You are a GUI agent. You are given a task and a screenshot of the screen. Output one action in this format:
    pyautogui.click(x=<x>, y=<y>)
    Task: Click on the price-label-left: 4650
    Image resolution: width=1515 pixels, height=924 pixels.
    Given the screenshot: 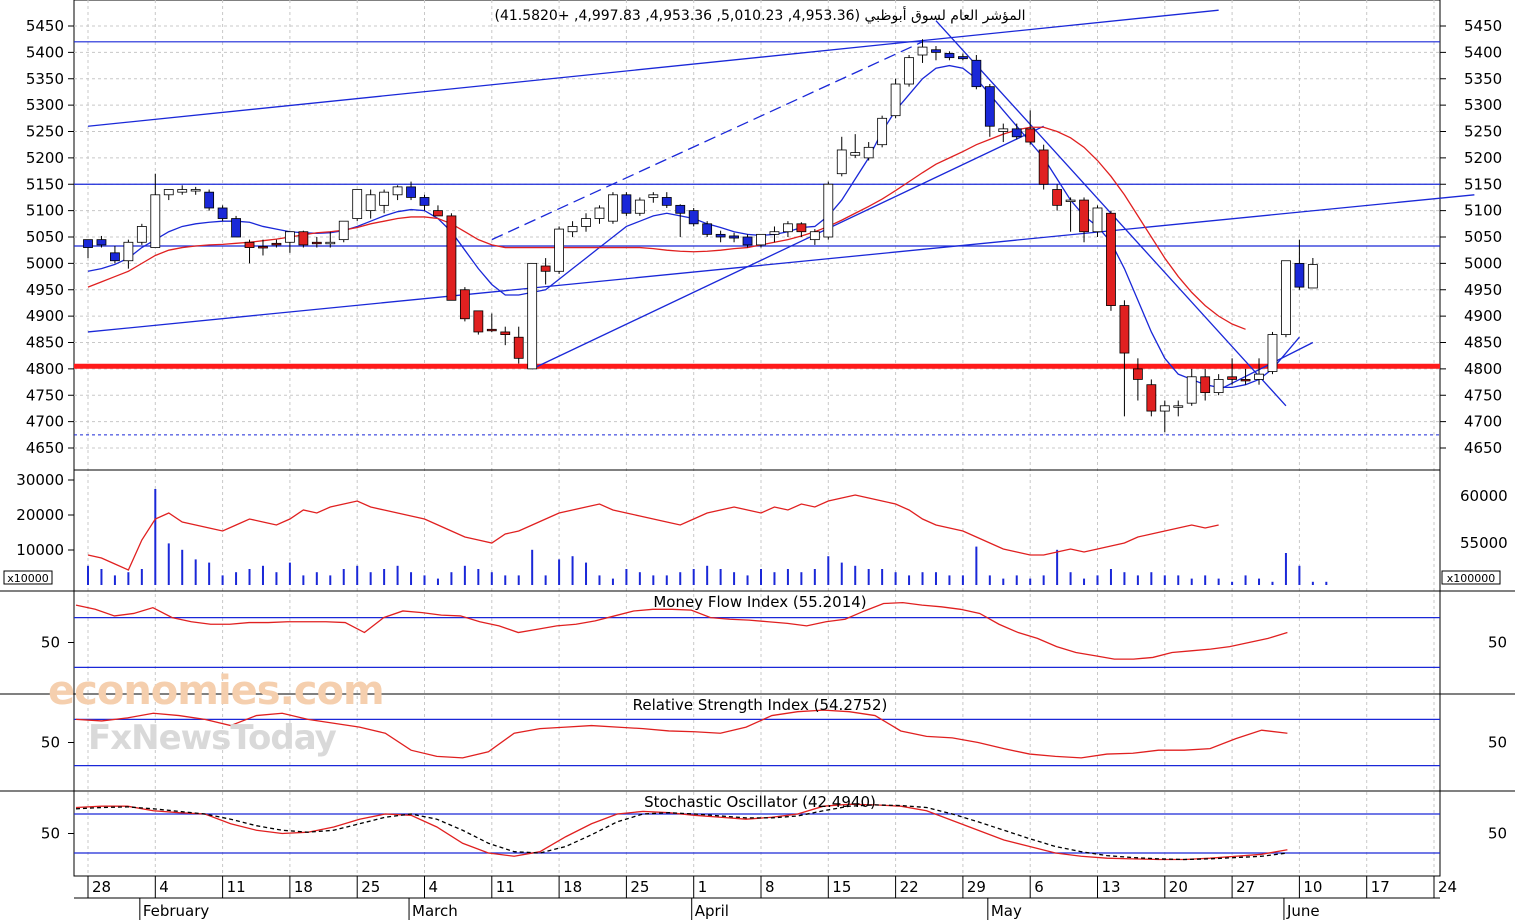 What is the action you would take?
    pyautogui.click(x=45, y=448)
    